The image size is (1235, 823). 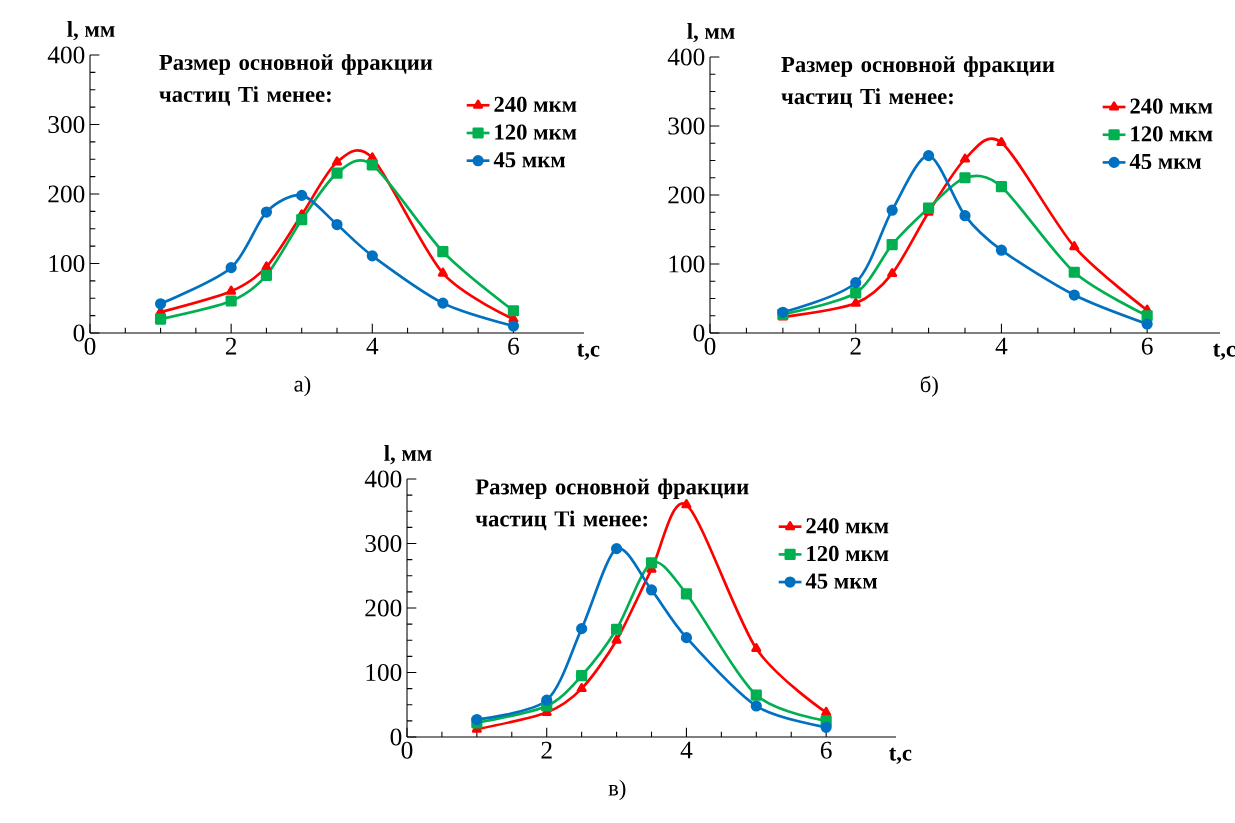 What do you see at coordinates (617, 790) in the screenshot?
I see `text: в)` at bounding box center [617, 790].